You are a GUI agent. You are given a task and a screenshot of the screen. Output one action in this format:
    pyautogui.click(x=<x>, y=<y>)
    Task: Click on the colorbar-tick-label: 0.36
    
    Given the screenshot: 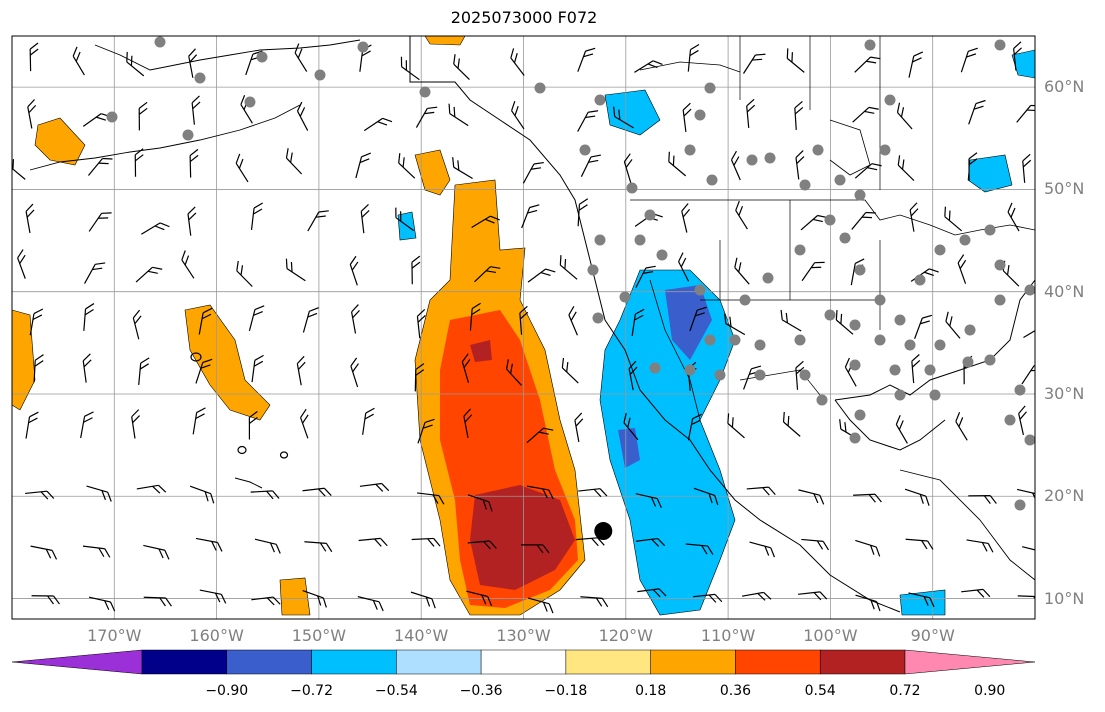 What is the action you would take?
    pyautogui.click(x=735, y=691)
    